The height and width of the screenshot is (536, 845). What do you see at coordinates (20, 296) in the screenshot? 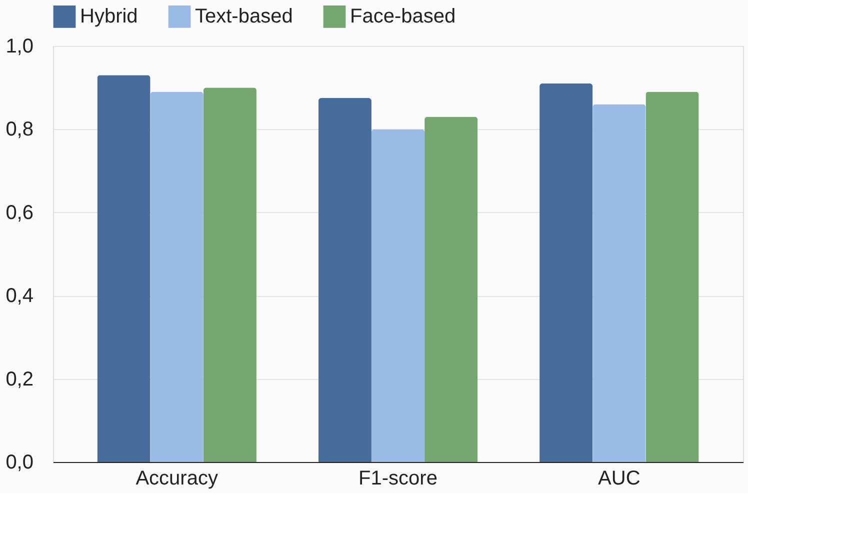
I see `y-tick-label: 0,4` at bounding box center [20, 296].